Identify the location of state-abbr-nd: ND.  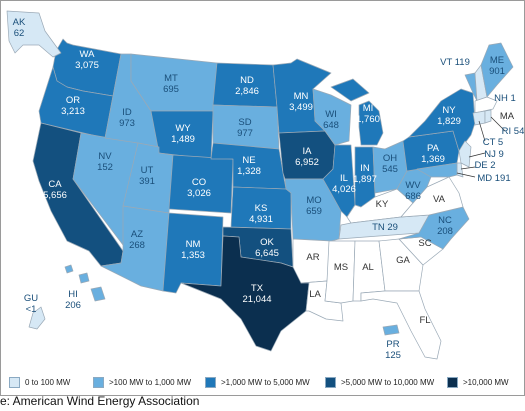
(247, 80).